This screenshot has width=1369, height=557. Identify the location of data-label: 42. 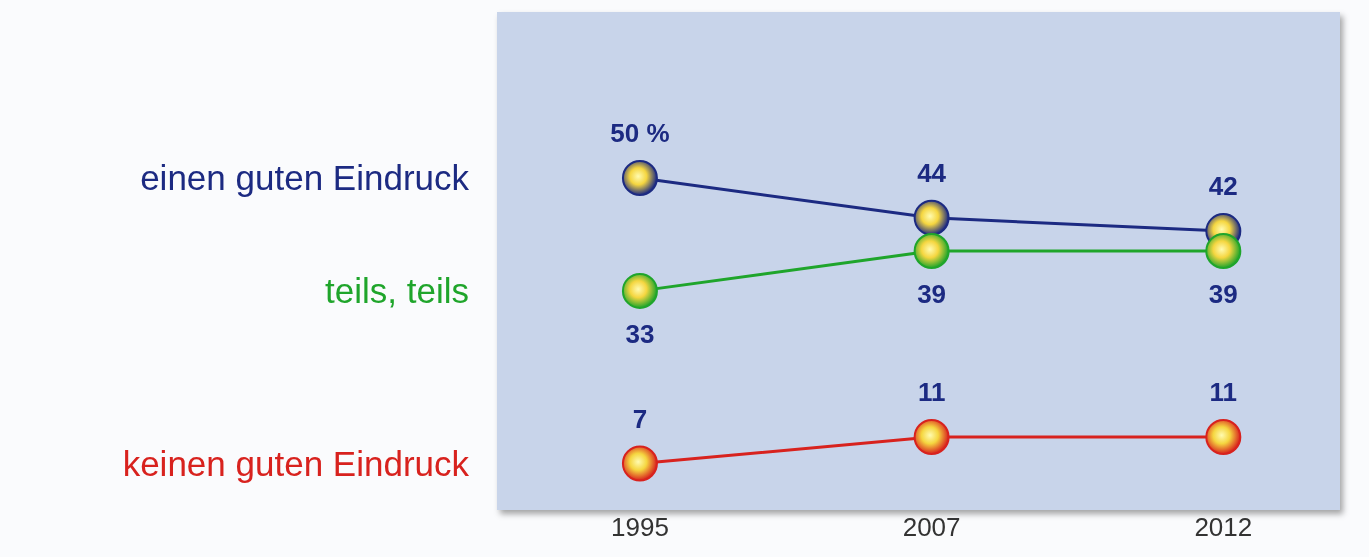
(1223, 186).